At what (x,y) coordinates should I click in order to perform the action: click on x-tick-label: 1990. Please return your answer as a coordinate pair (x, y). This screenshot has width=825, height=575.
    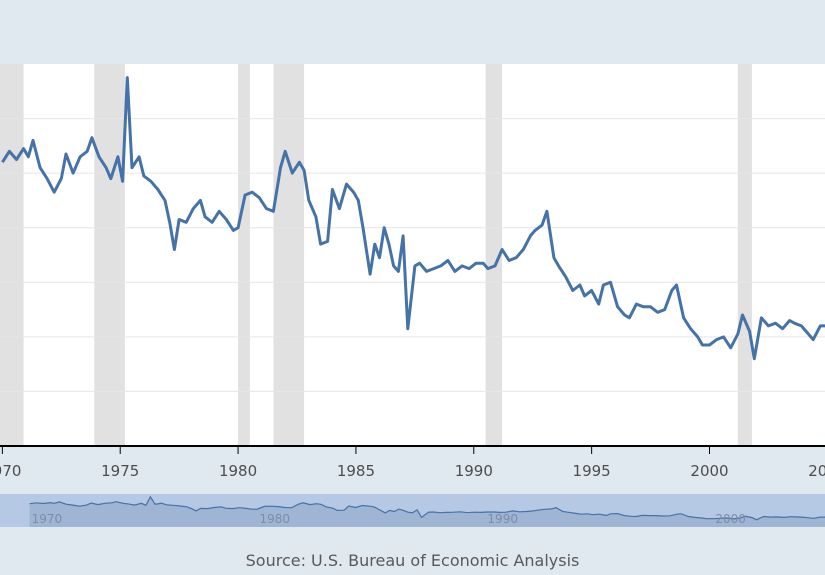
    Looking at the image, I should click on (474, 471).